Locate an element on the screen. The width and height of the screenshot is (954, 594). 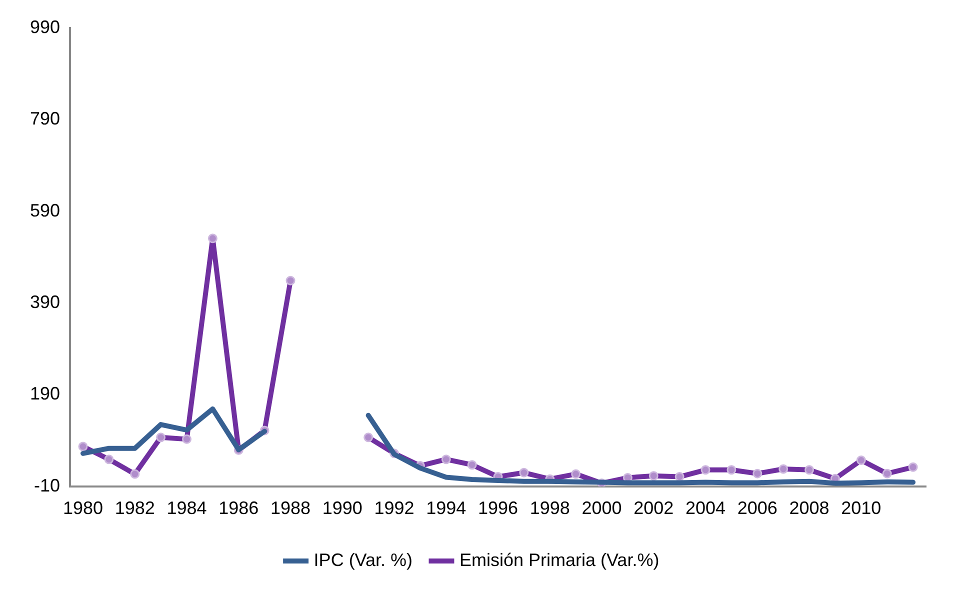
y-tick-label: 790 is located at coordinates (45, 118).